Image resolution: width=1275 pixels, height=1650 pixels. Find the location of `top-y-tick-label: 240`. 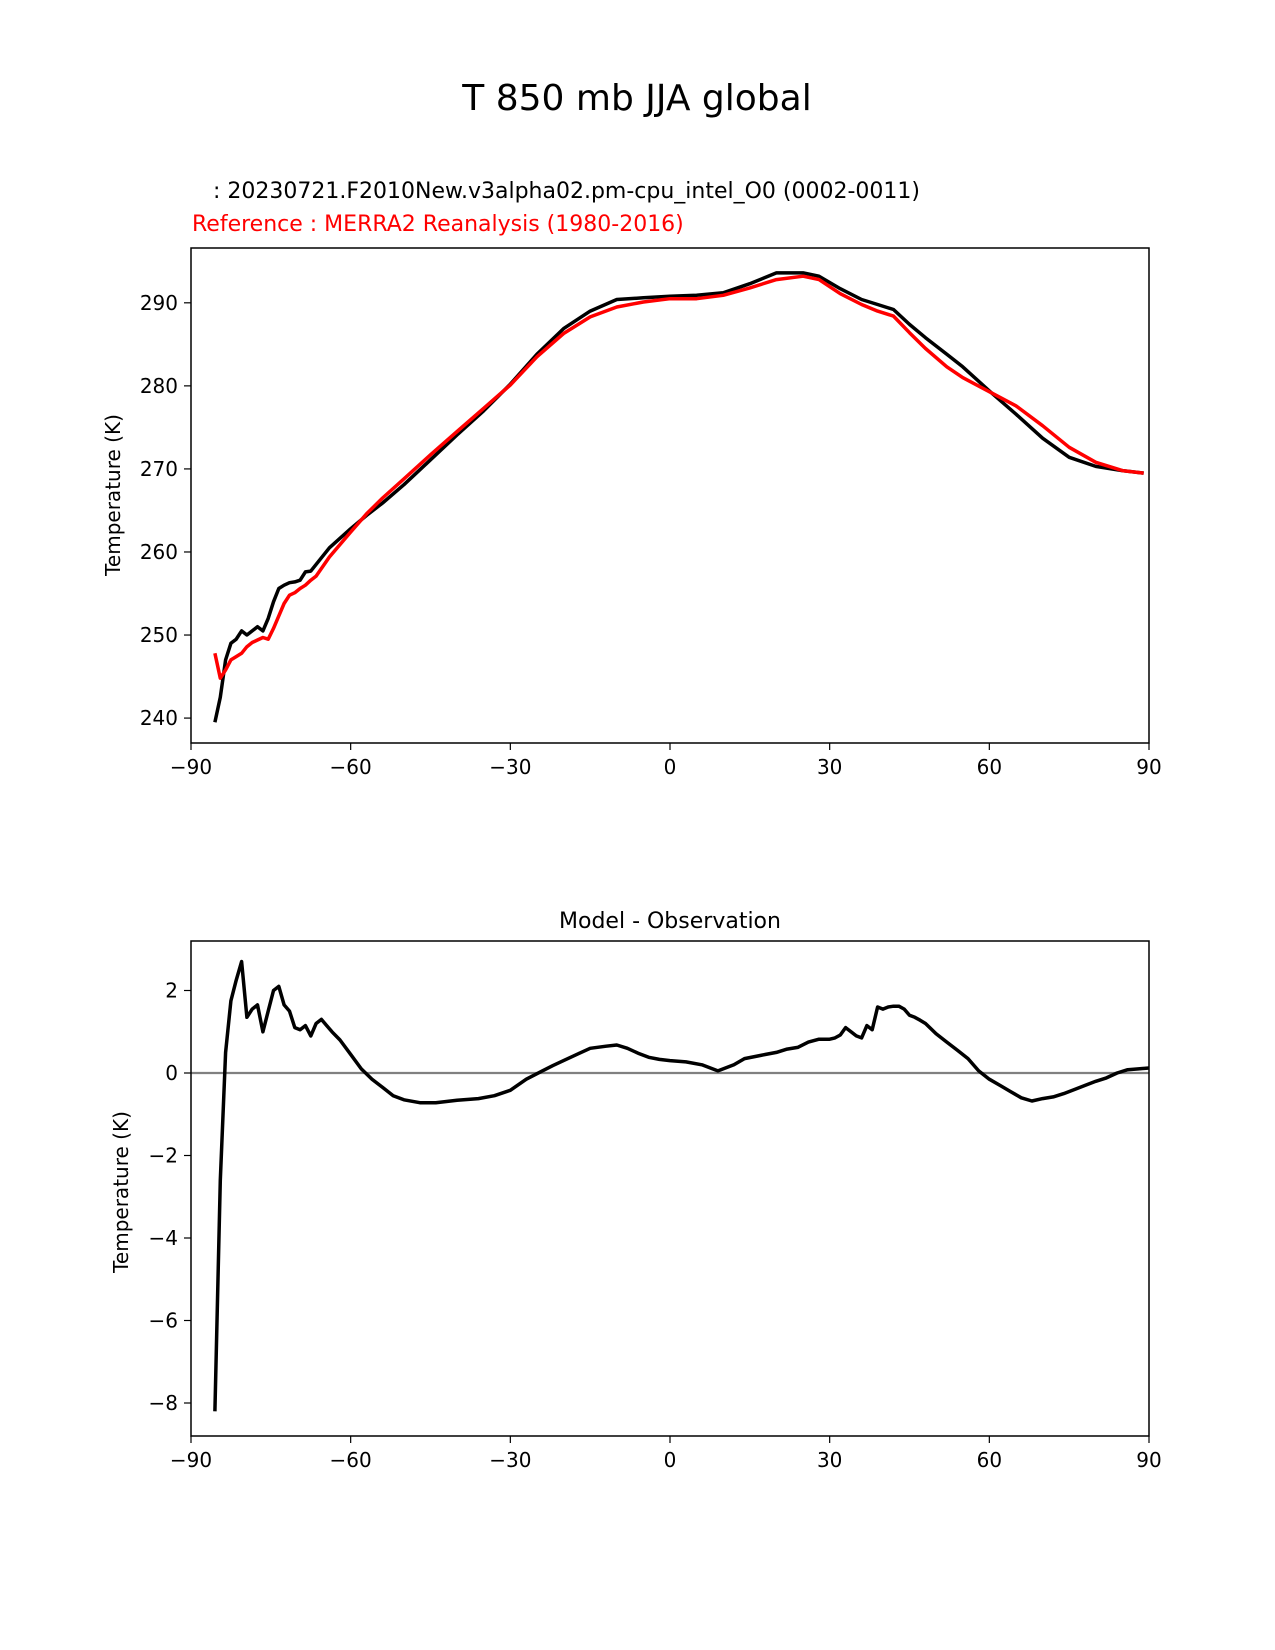

top-y-tick-label: 240 is located at coordinates (159, 718).